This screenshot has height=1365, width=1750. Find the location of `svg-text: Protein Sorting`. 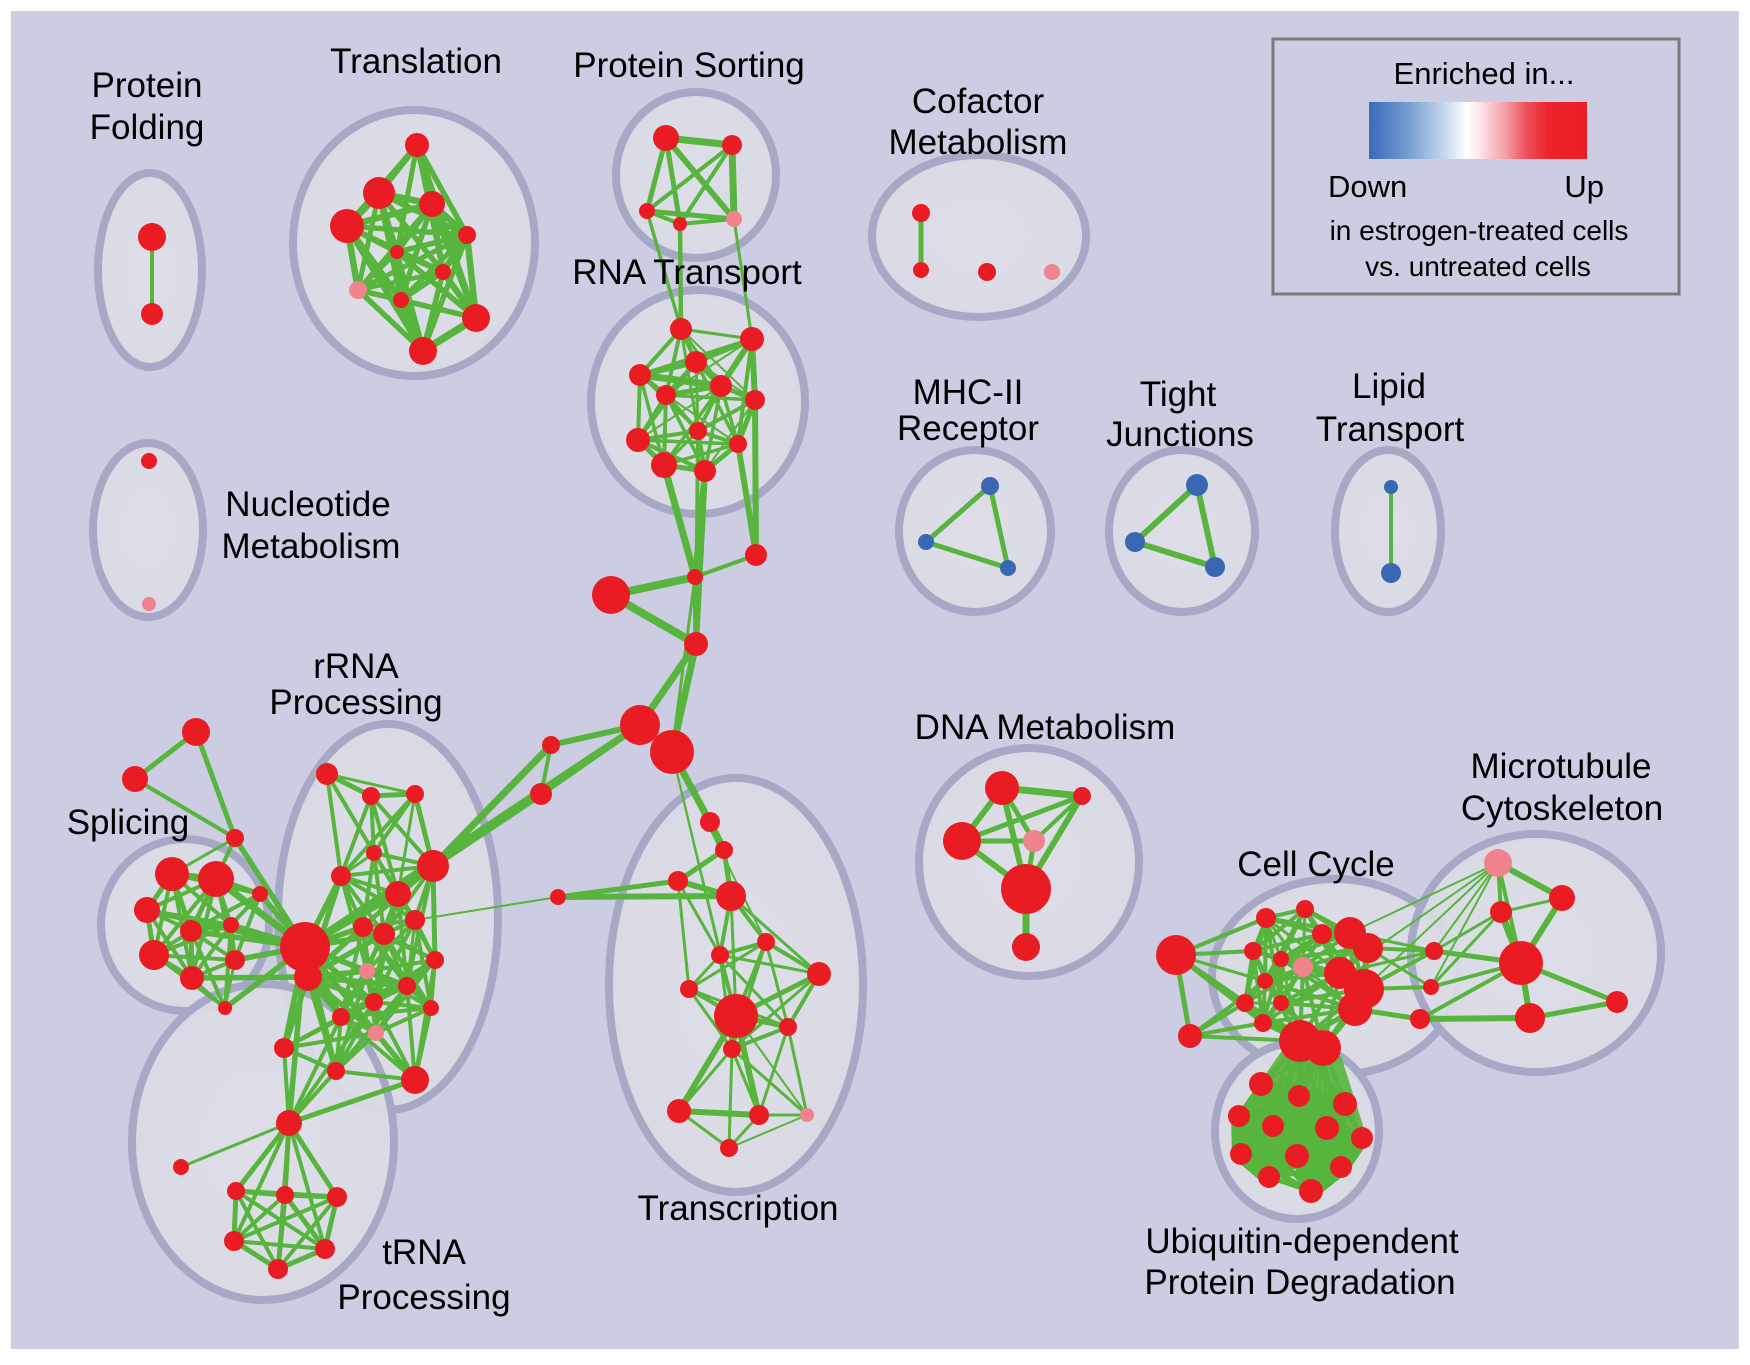

svg-text: Protein Sorting is located at coordinates (689, 65).